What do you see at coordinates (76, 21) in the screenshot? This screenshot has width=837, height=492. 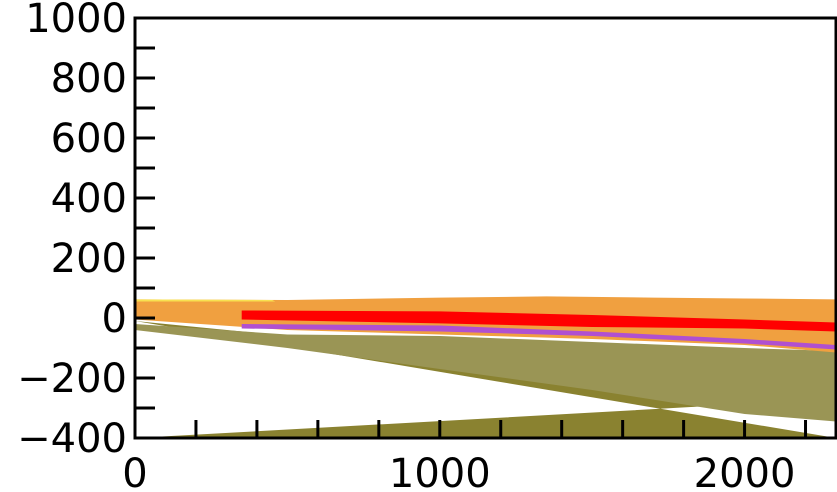 I see `y-tick-label: 1000` at bounding box center [76, 21].